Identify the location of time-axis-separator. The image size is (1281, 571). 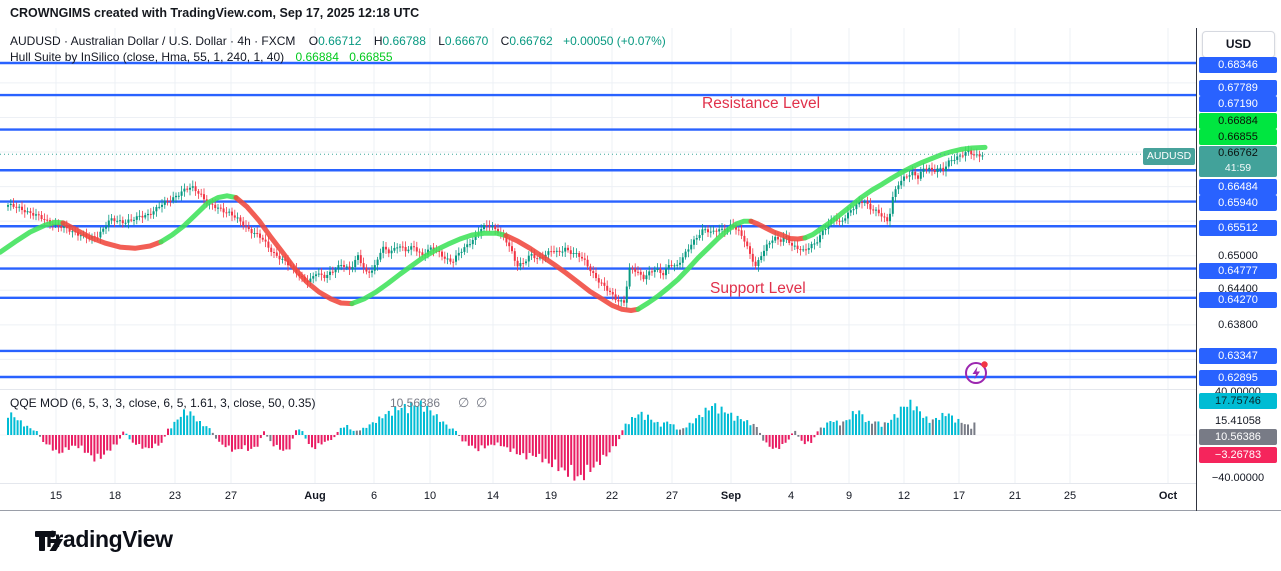
(640, 483).